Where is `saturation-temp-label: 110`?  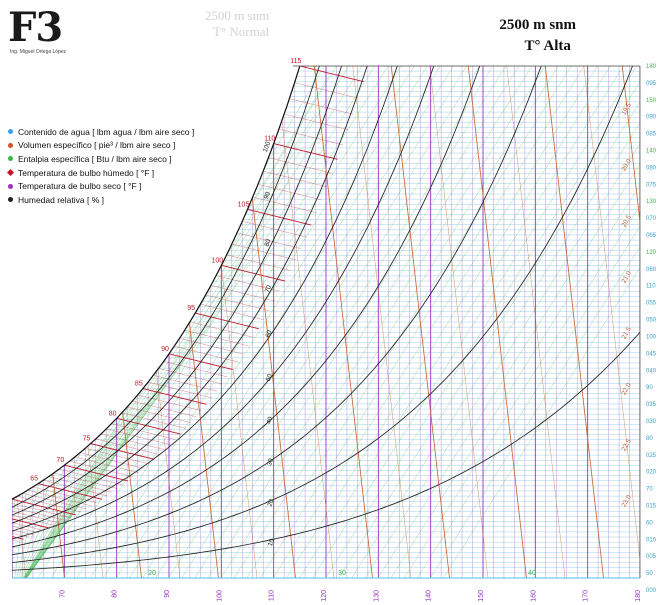 saturation-temp-label: 110 is located at coordinates (269, 139).